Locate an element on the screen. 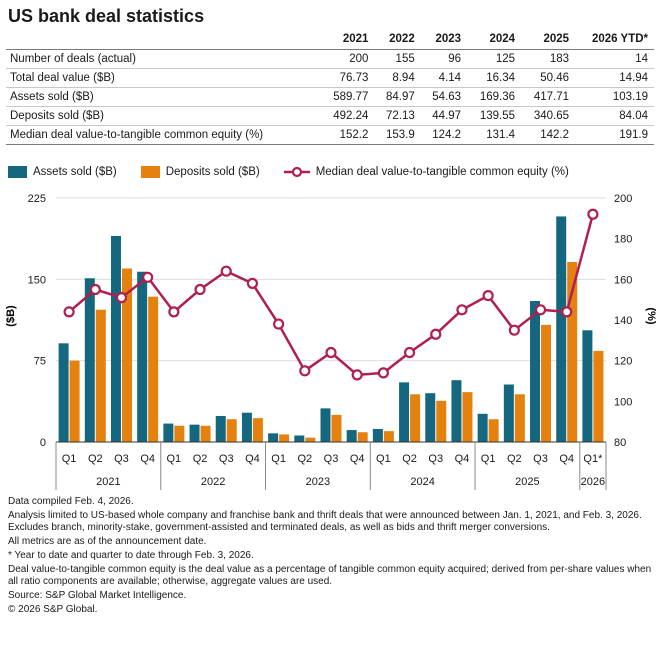 This screenshot has height=649, width=660. y-tick-label-left: 225 is located at coordinates (37, 199).